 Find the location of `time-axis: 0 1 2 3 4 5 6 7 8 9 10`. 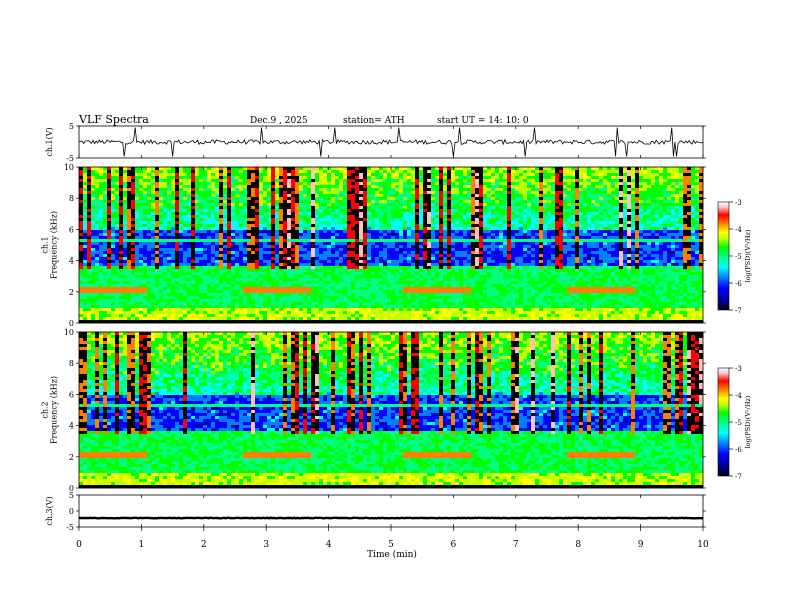

time-axis: 0 1 2 3 4 5 6 7 8 9 10 is located at coordinates (392, 538).